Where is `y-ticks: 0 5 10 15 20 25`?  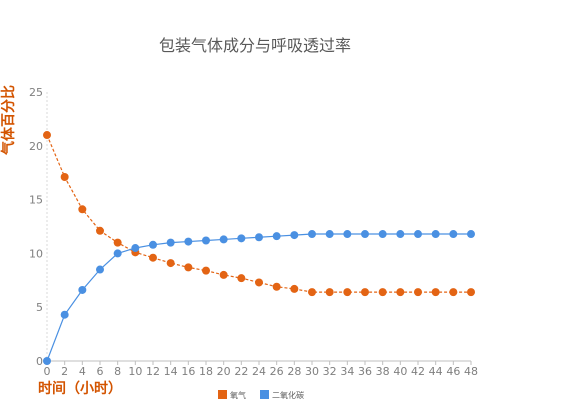 y-ticks: 0 5 10 15 20 25 is located at coordinates (36, 227).